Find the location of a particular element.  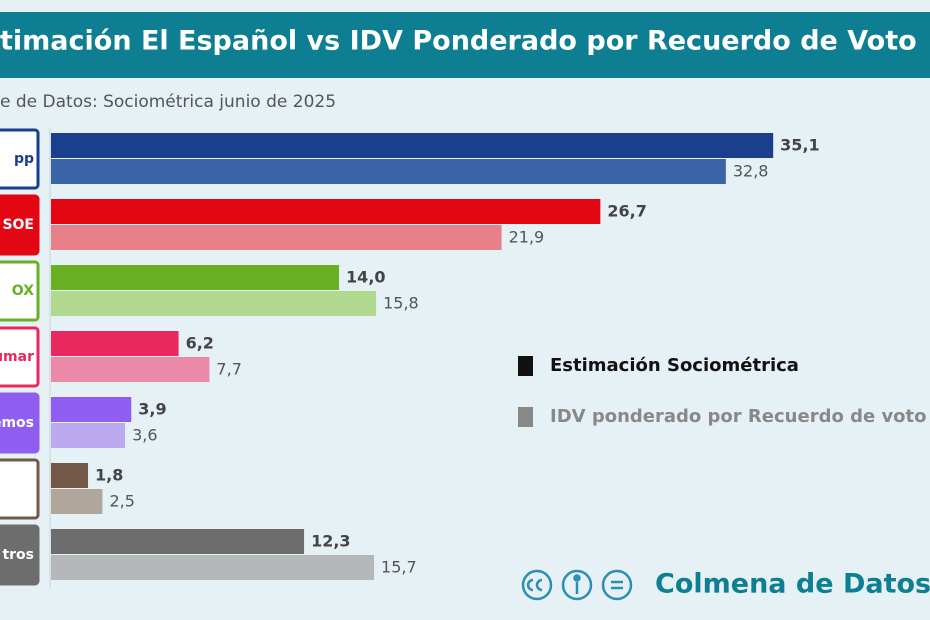

value-label: 7,7 is located at coordinates (228, 369).